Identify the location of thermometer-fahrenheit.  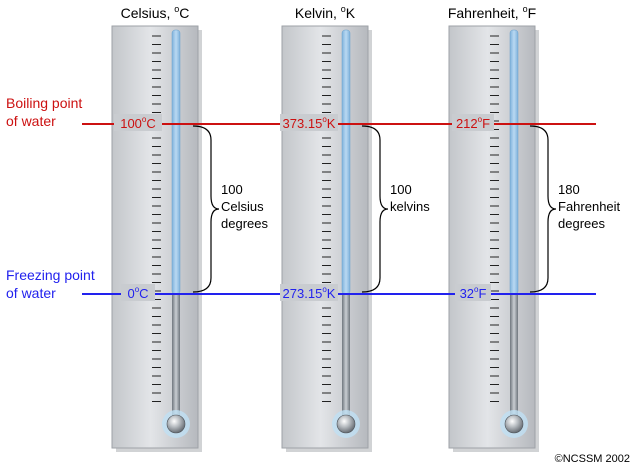
(493, 238).